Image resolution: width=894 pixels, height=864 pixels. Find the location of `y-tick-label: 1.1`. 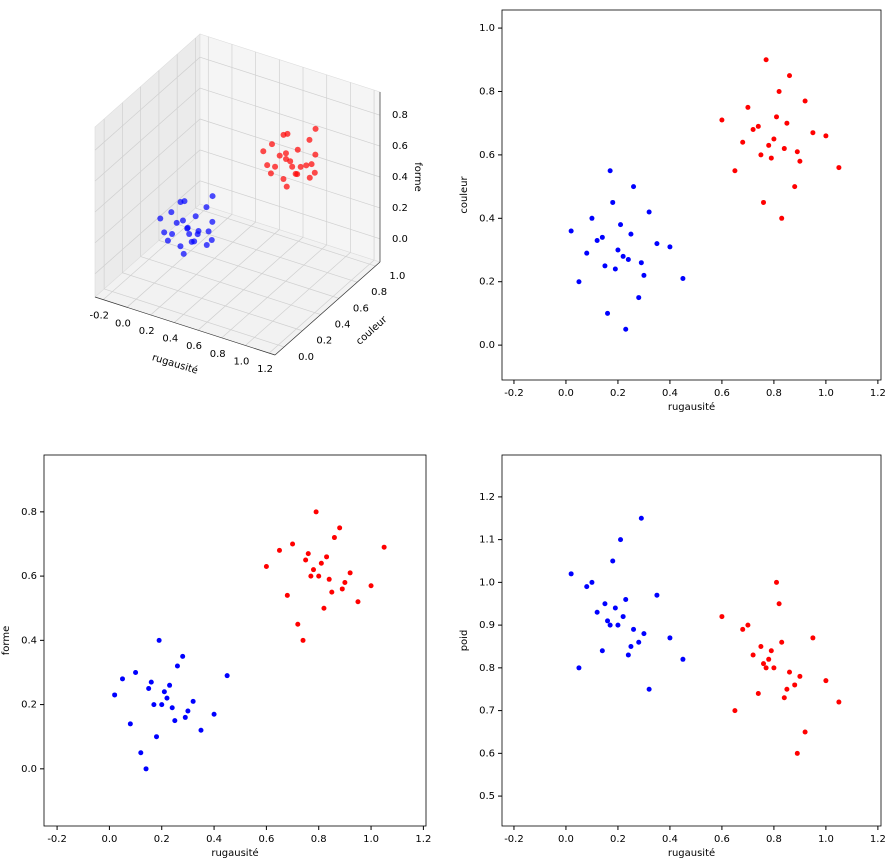

y-tick-label: 1.1 is located at coordinates (487, 540).